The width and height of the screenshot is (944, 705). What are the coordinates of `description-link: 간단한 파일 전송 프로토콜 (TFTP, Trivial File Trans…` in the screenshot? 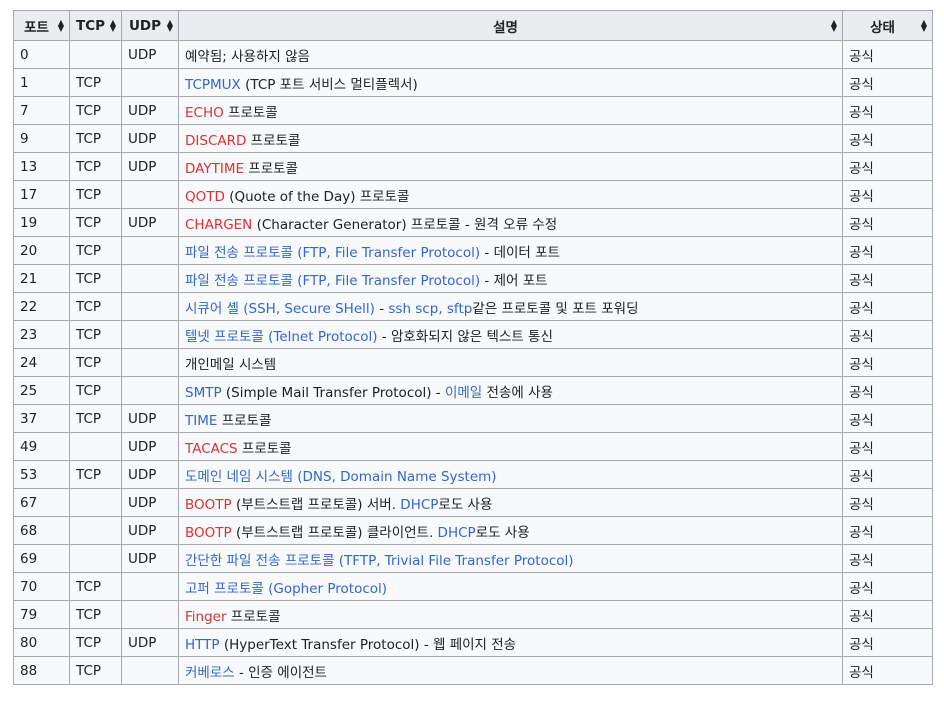 It's located at (379, 560).